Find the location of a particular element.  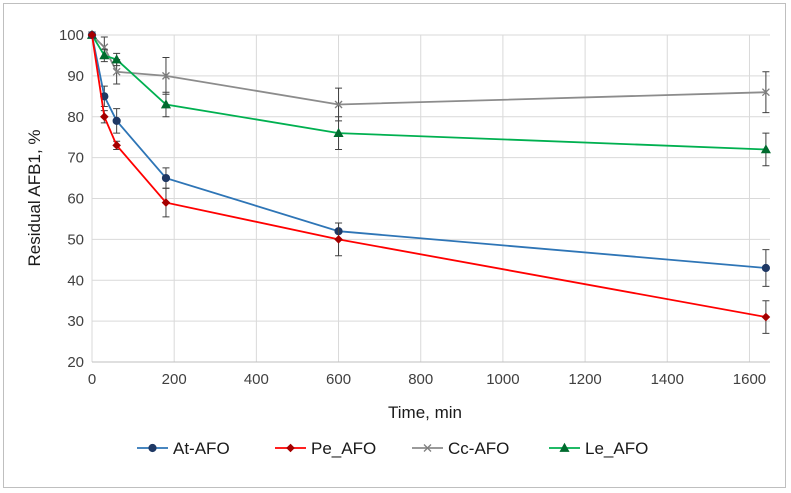

x-tick-label: 600 is located at coordinates (338, 379).